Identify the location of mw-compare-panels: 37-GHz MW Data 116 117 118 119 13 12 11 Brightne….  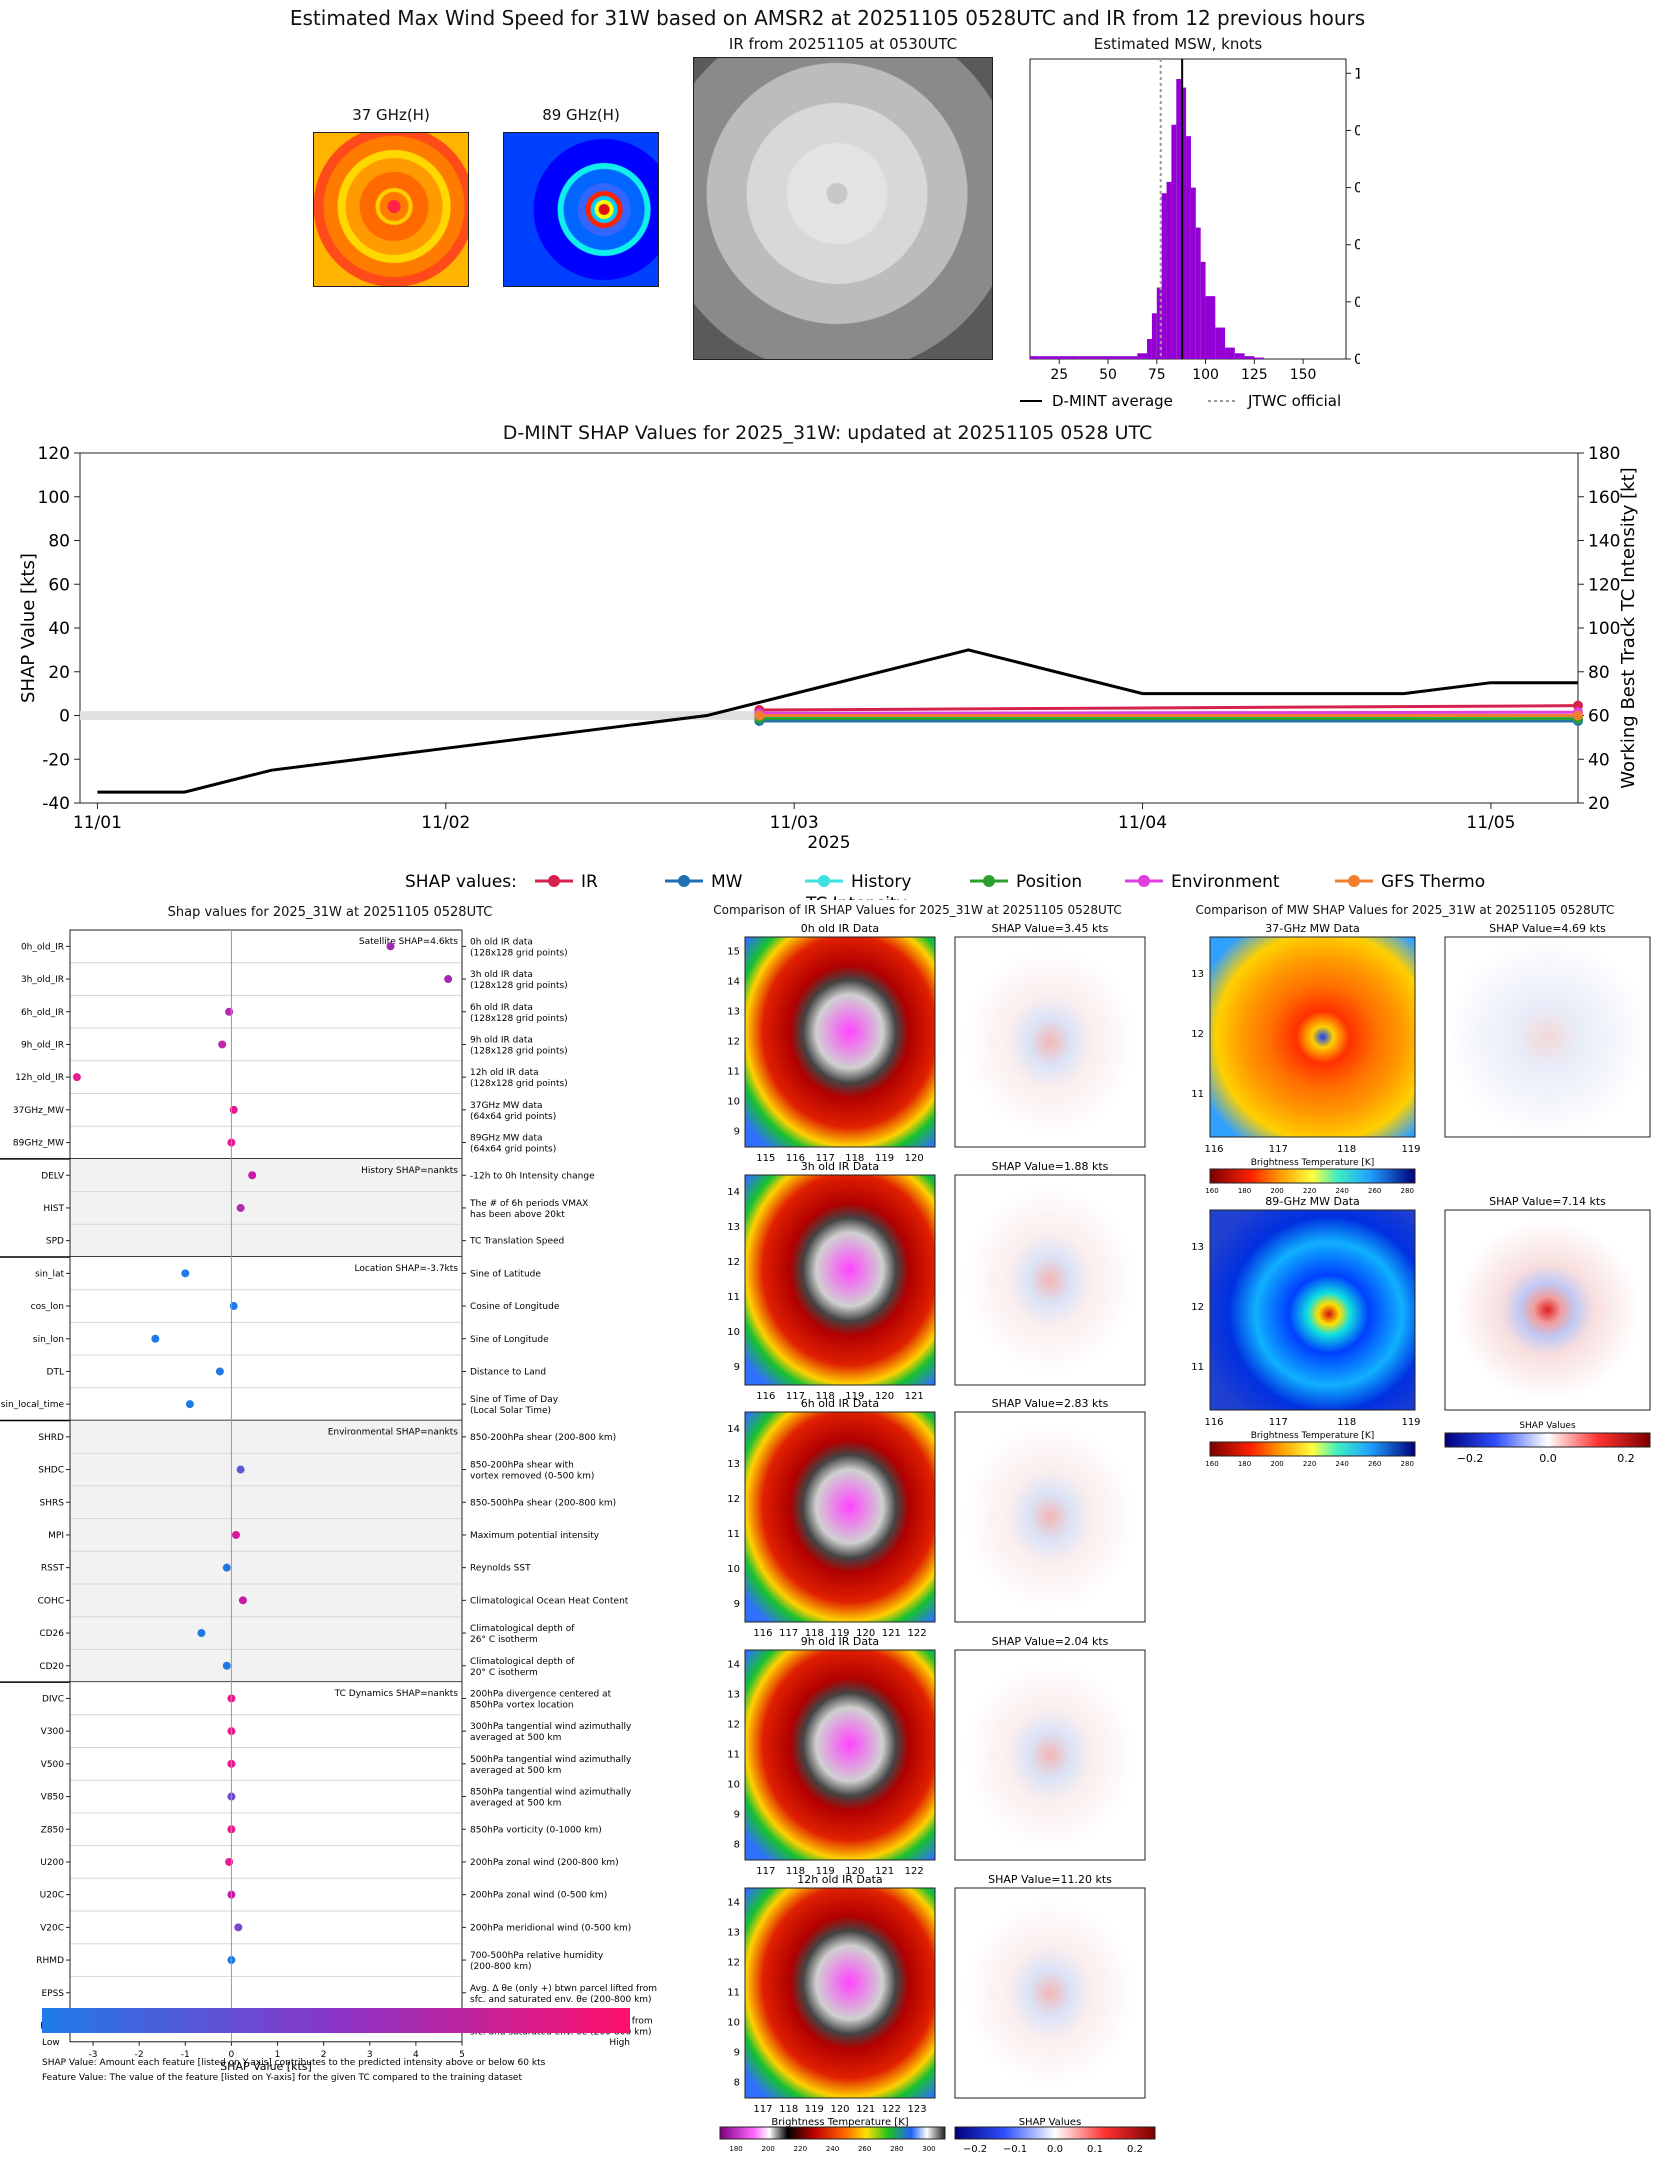
(1421, 1195).